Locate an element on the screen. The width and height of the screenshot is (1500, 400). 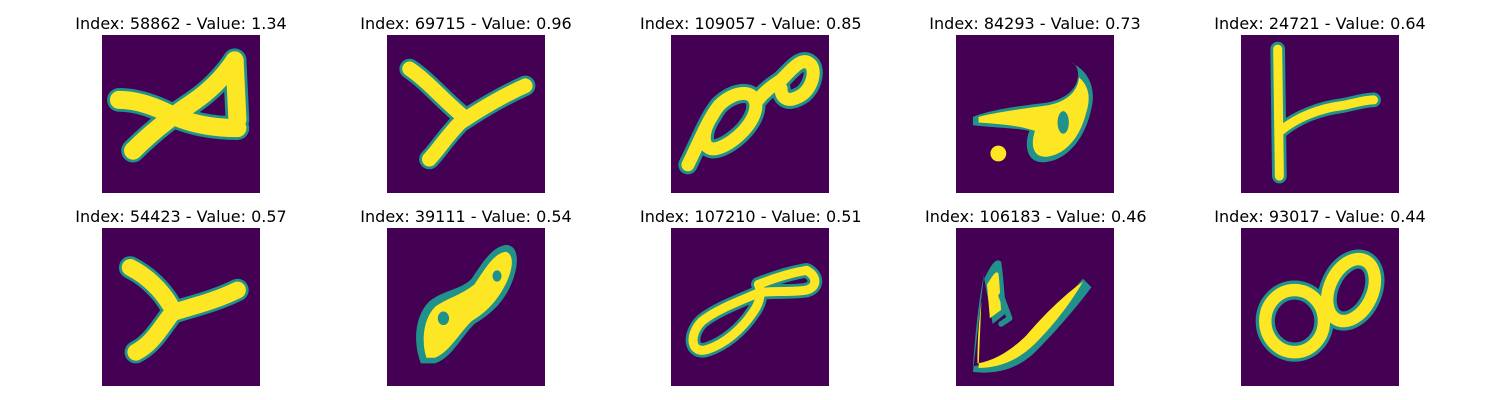
panel-title: Index: 106183 - Value: 0.46 is located at coordinates (1036, 216).